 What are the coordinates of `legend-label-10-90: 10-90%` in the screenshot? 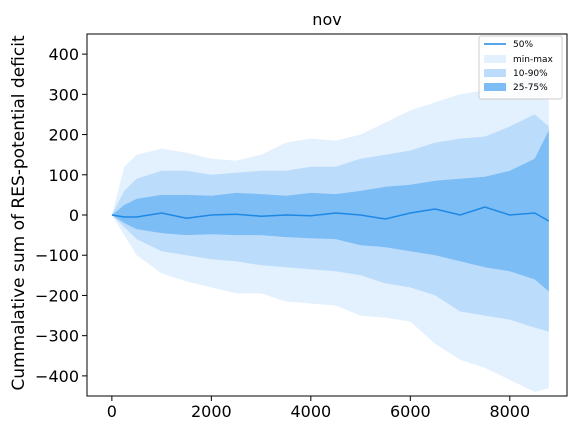 It's located at (530, 74).